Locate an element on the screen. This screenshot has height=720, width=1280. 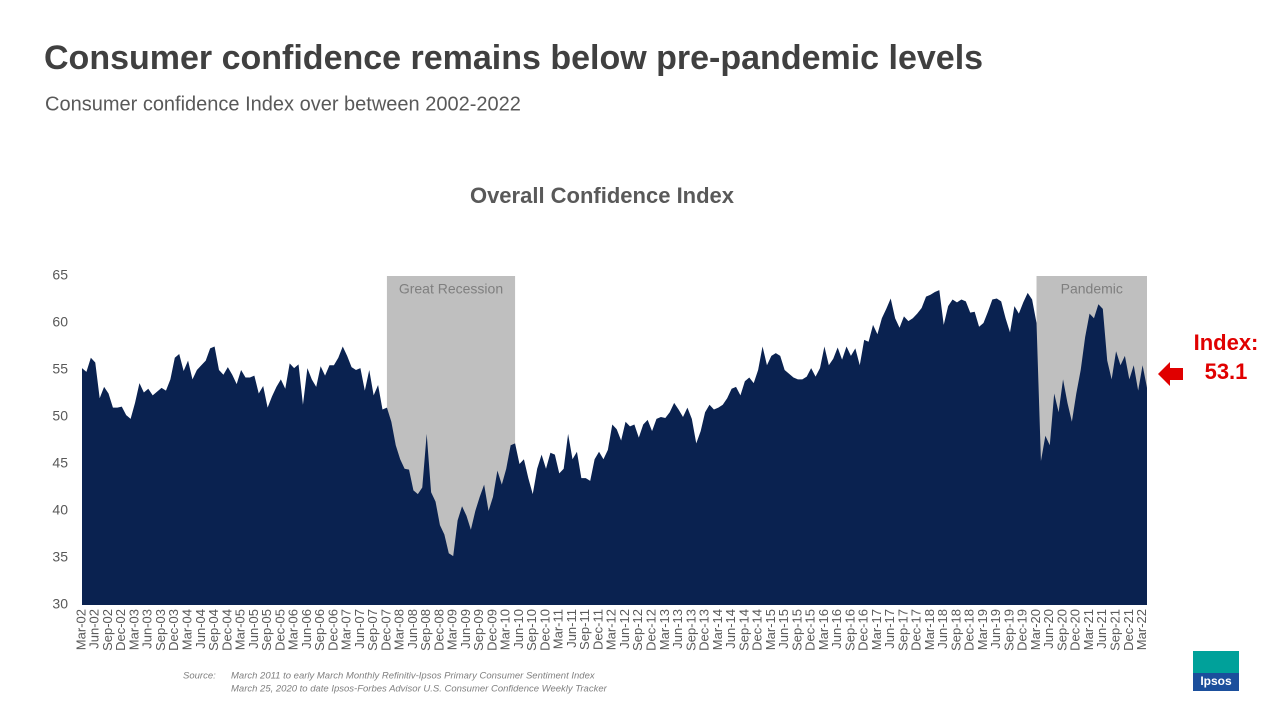
x-tick-label: Mar-16 is located at coordinates (823, 629).